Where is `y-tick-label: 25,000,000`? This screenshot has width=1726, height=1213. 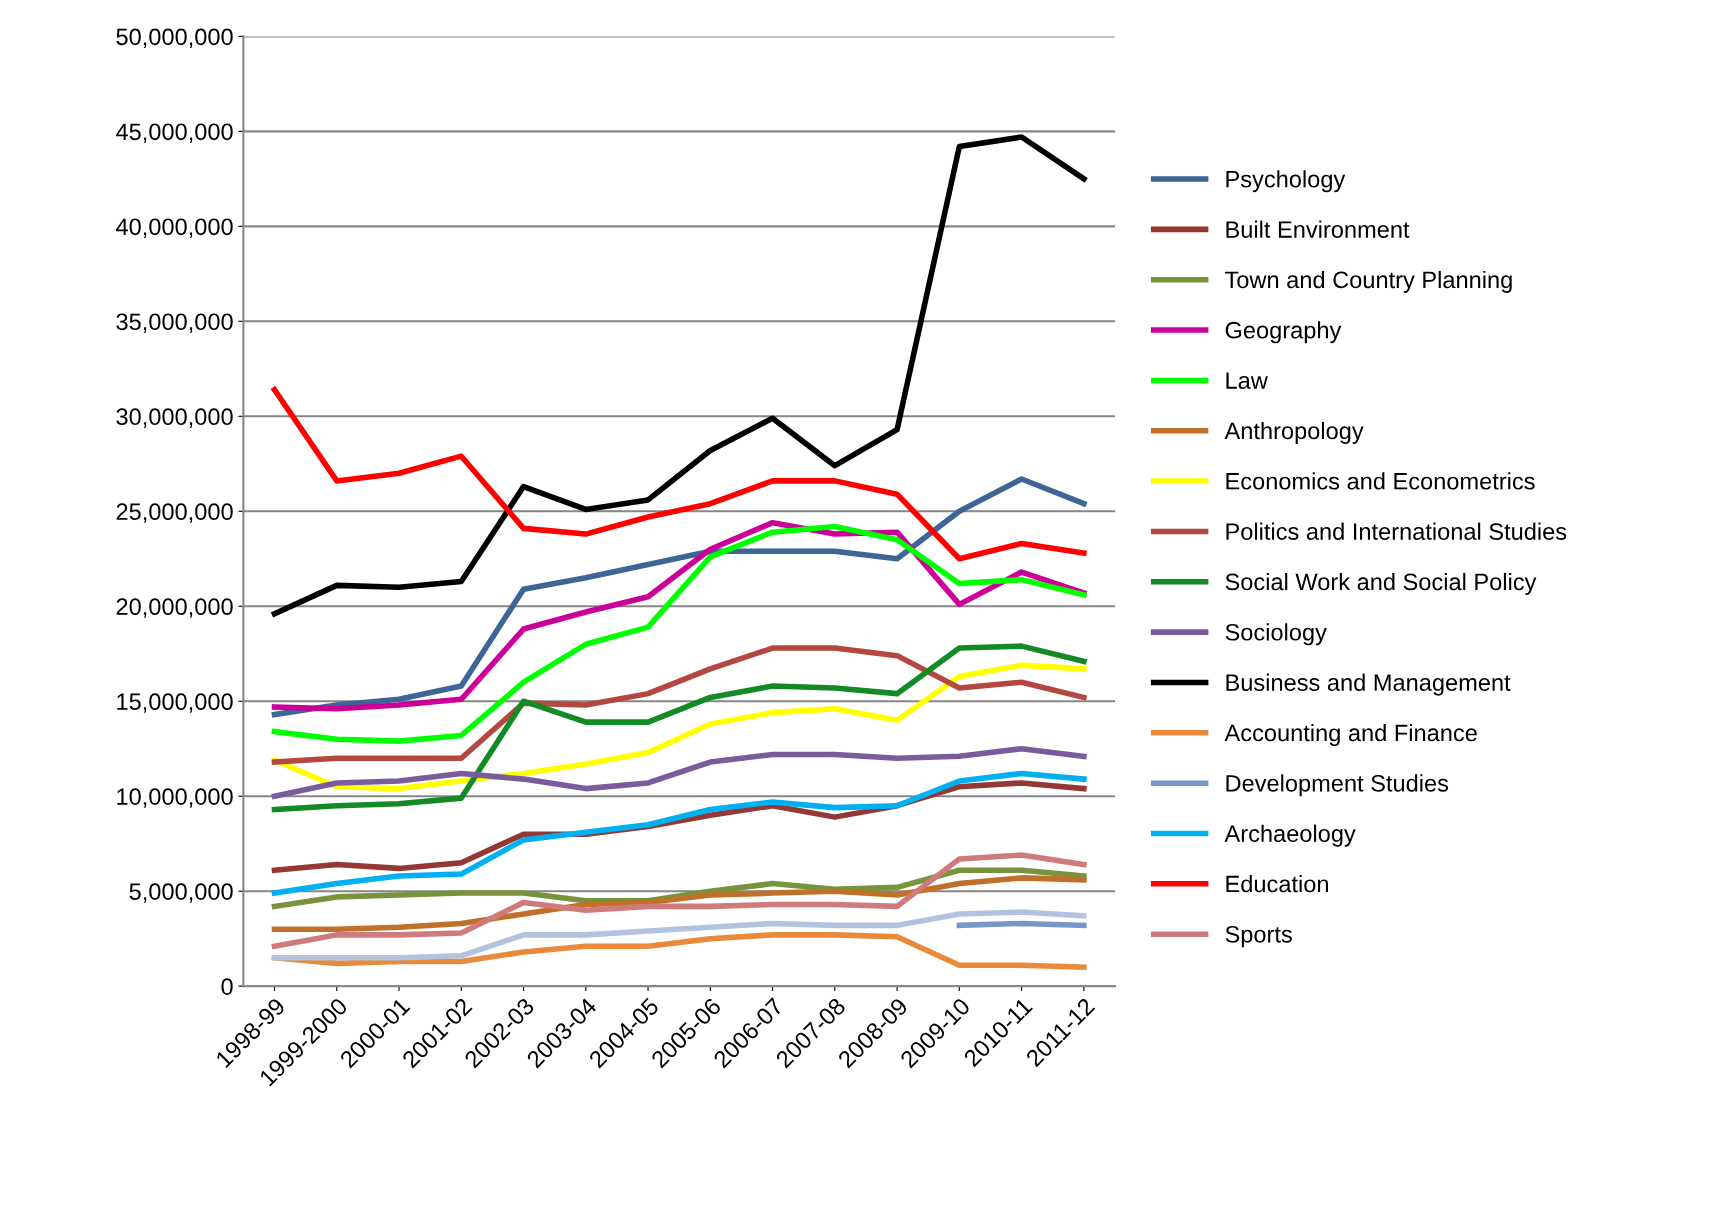
y-tick-label: 25,000,000 is located at coordinates (174, 513).